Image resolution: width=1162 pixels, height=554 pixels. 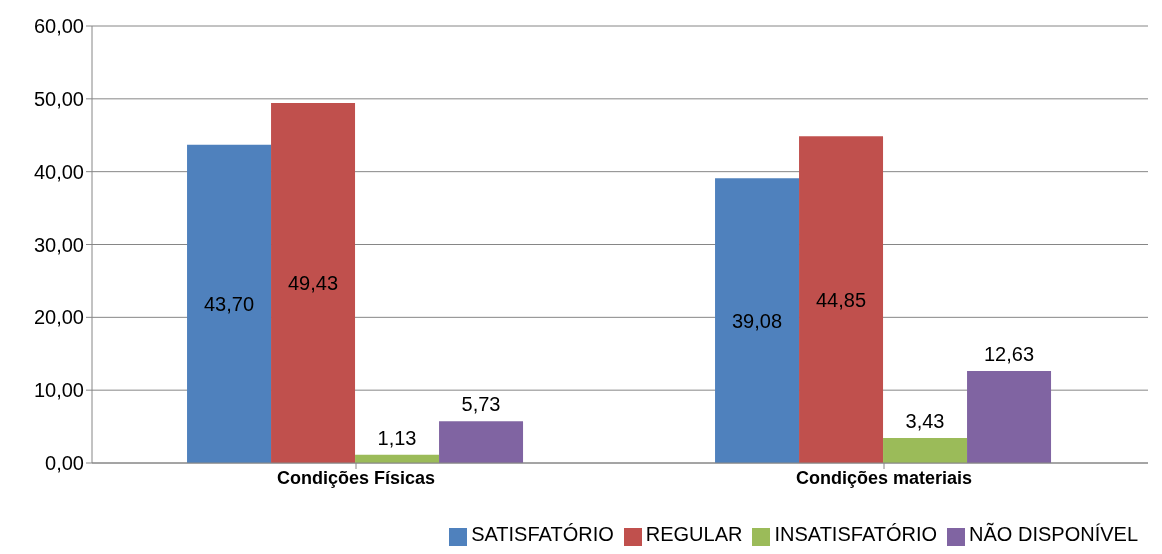 I want to click on y-tick-label: 20,00, so click(x=58, y=317).